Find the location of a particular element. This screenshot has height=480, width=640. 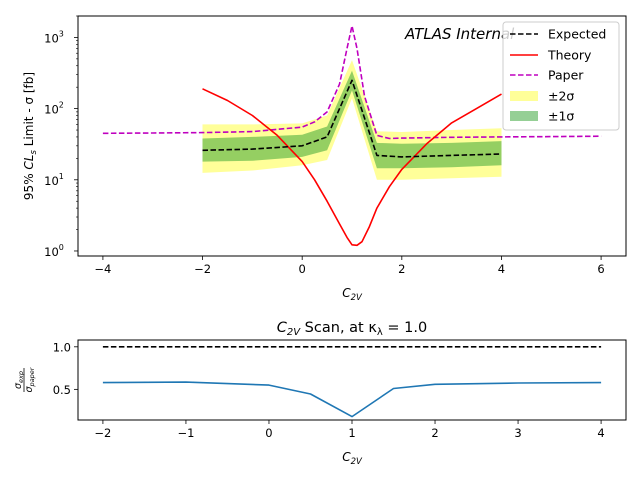

legend: Expected Theory Paper ±2σ ±1σ is located at coordinates (561, 76).